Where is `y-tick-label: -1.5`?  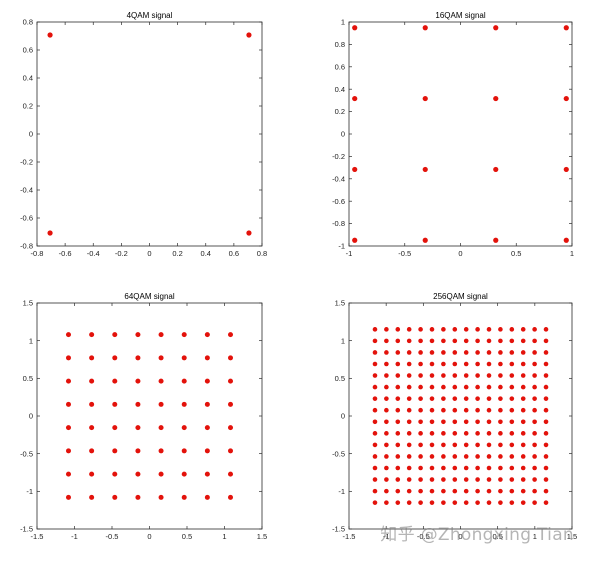 y-tick-label: -1.5 is located at coordinates (26, 529).